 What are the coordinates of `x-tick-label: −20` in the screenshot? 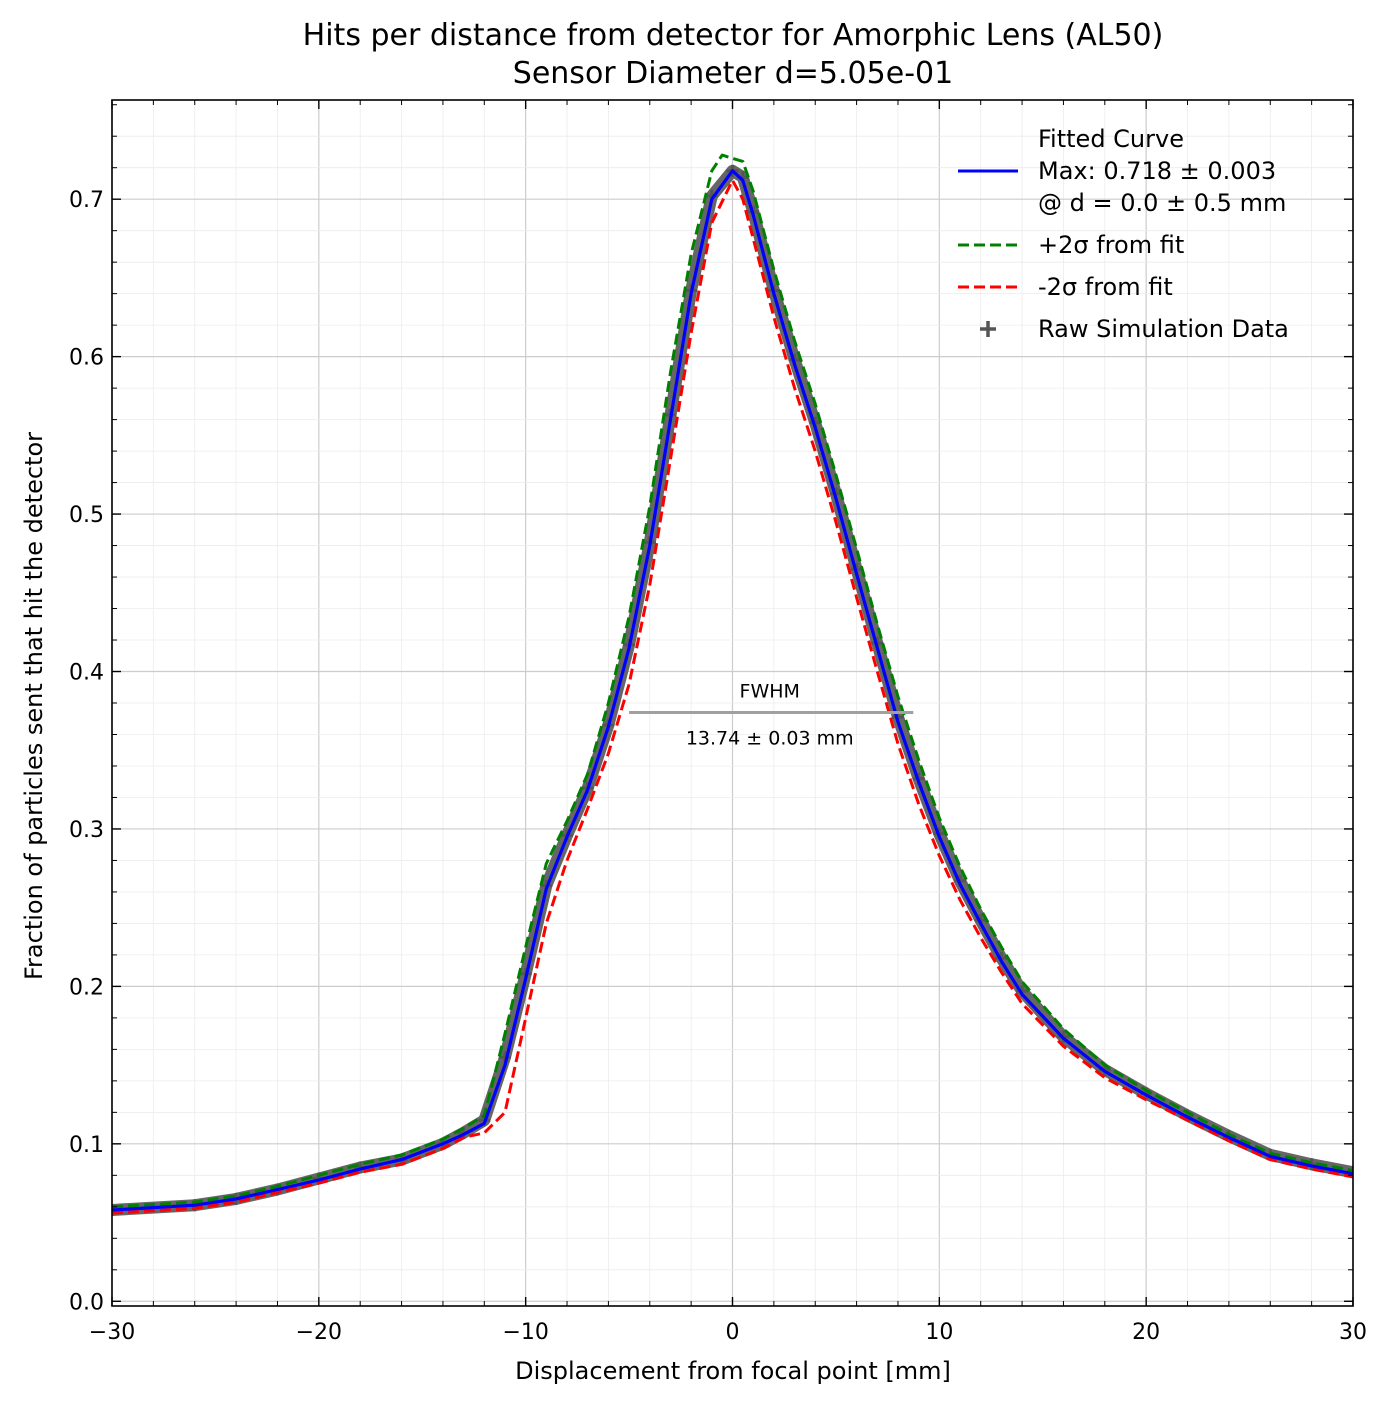 It's located at (319, 1332).